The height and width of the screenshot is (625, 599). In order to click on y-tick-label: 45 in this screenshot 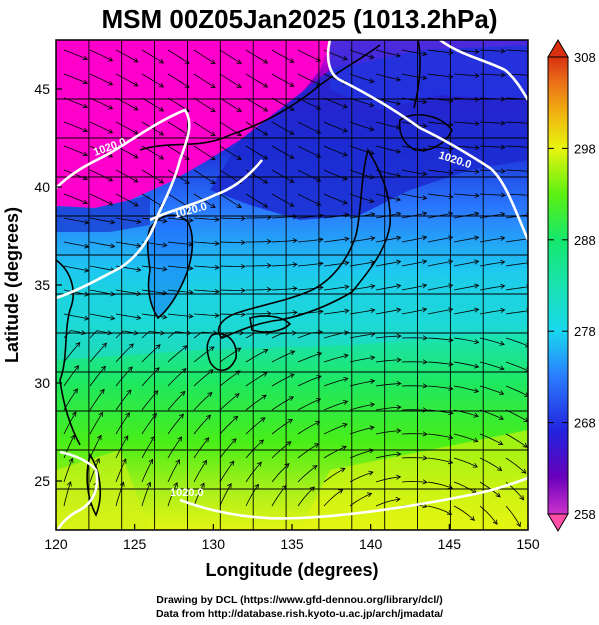, I will do `click(42, 89)`.